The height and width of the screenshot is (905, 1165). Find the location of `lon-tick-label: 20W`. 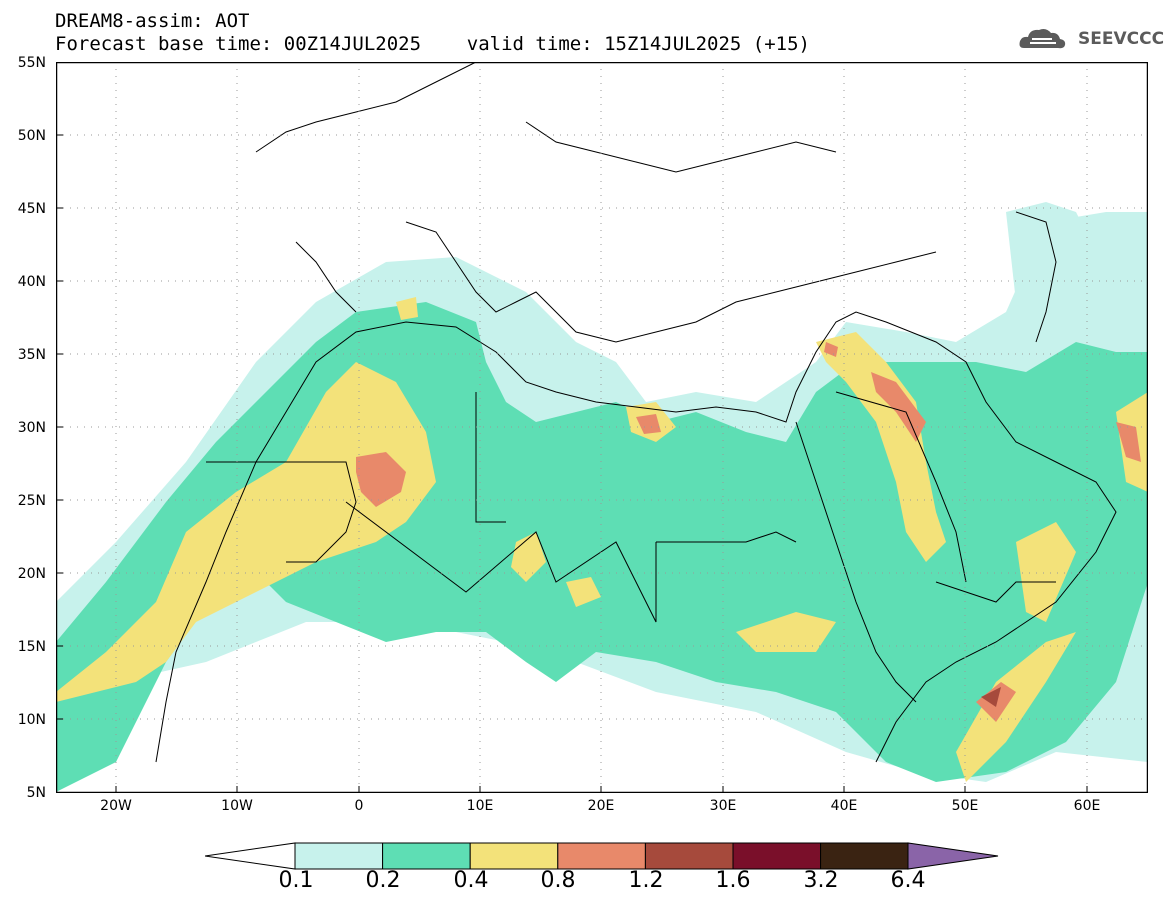

lon-tick-label: 20W is located at coordinates (116, 806).